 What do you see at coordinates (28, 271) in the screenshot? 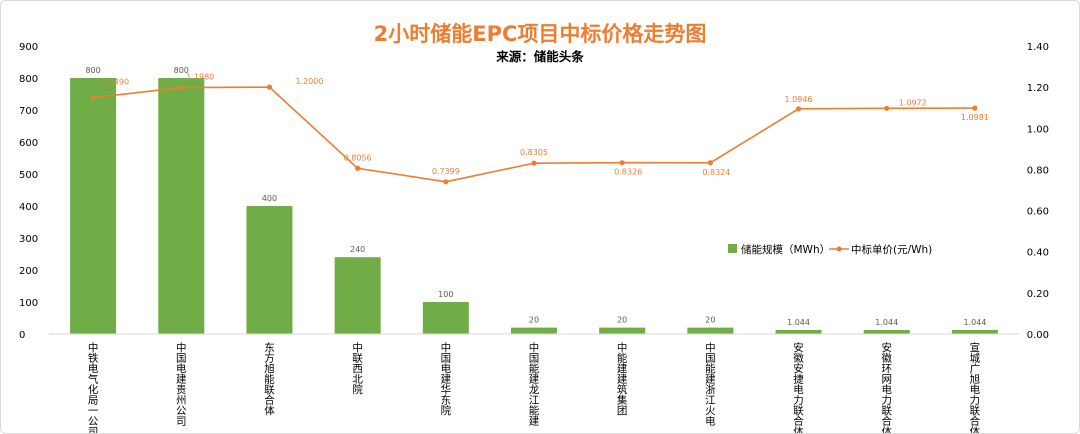
I see `y-left-tick-label: 200` at bounding box center [28, 271].